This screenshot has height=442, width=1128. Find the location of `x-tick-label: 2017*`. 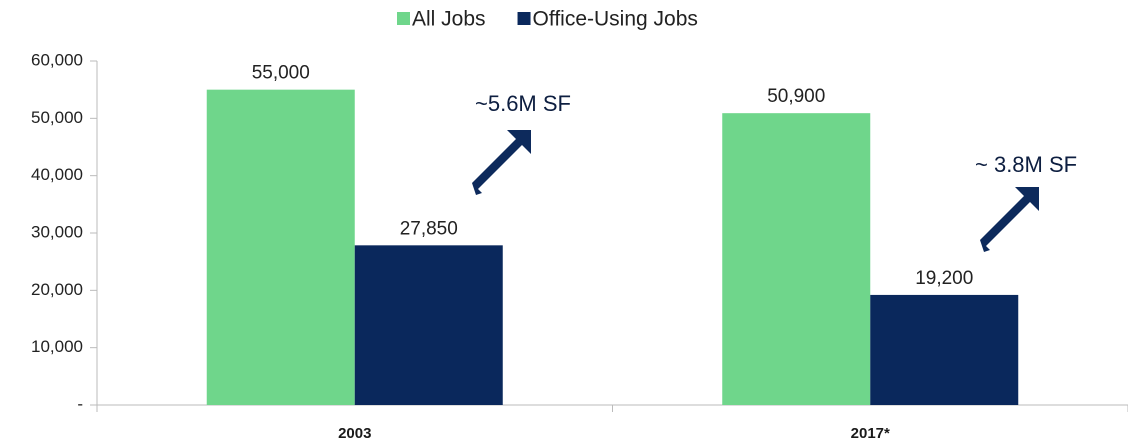

x-tick-label: 2017* is located at coordinates (870, 433).